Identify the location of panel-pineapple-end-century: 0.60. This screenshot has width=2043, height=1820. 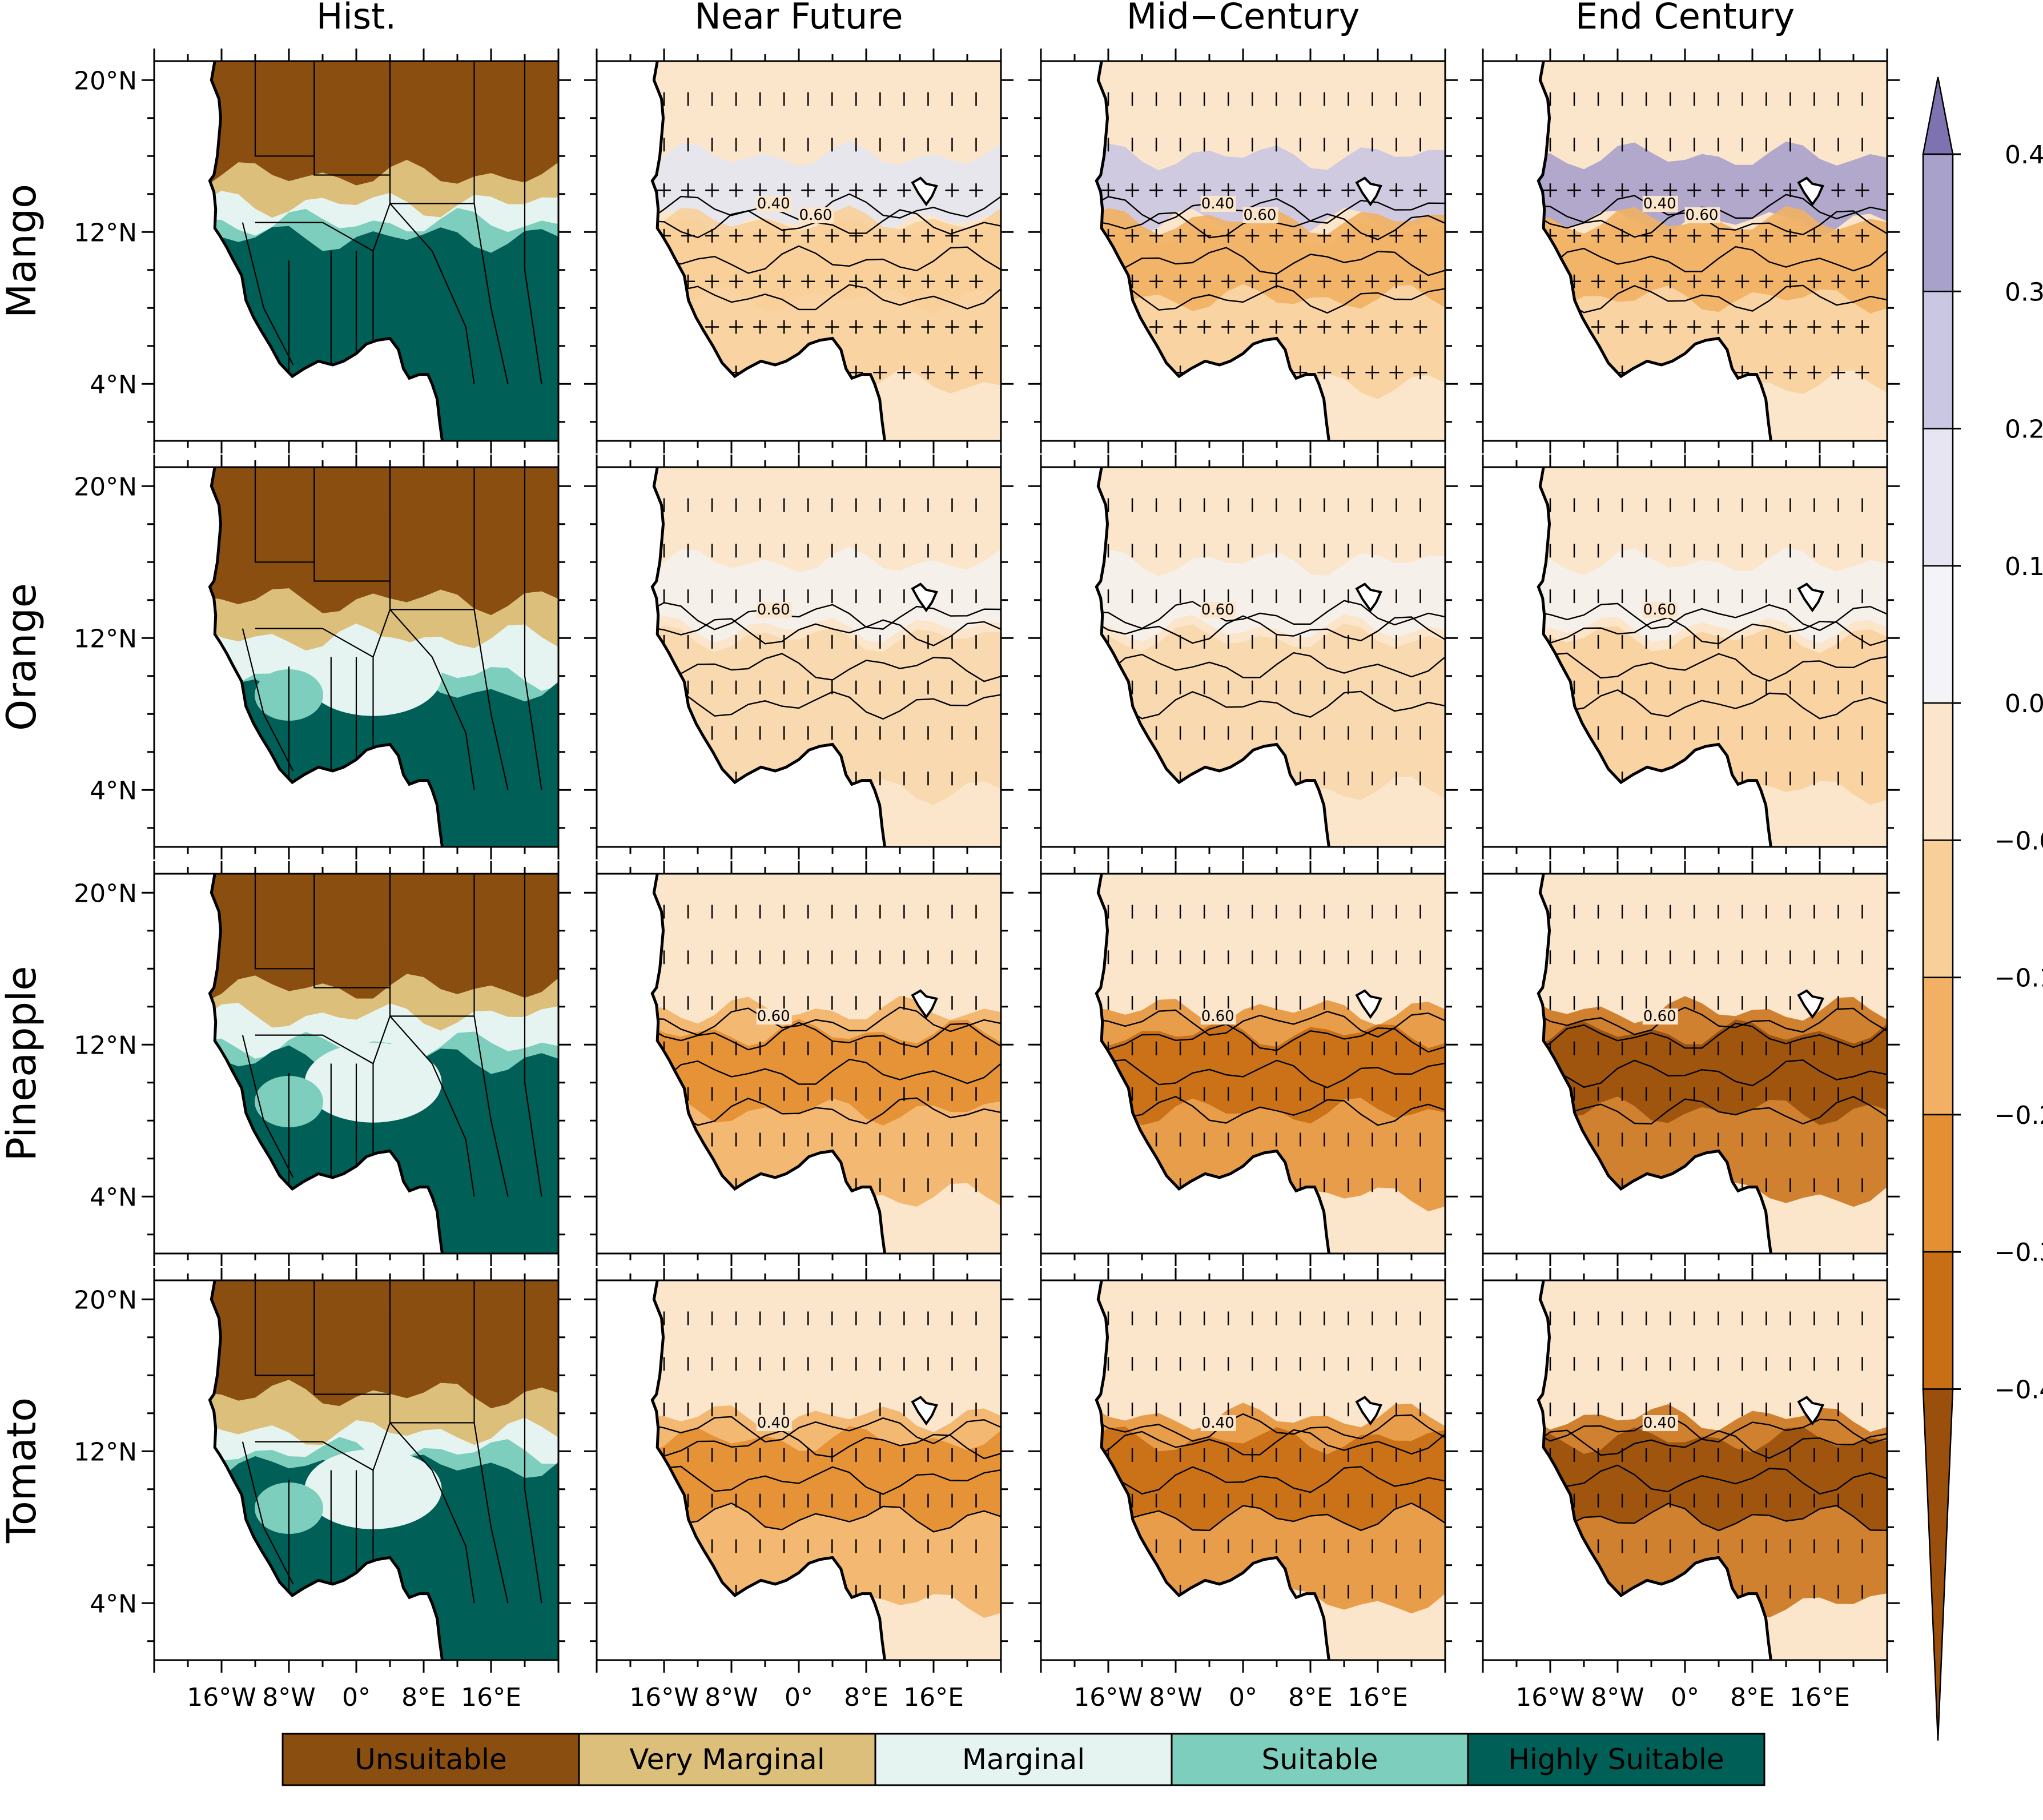
(1685, 1063).